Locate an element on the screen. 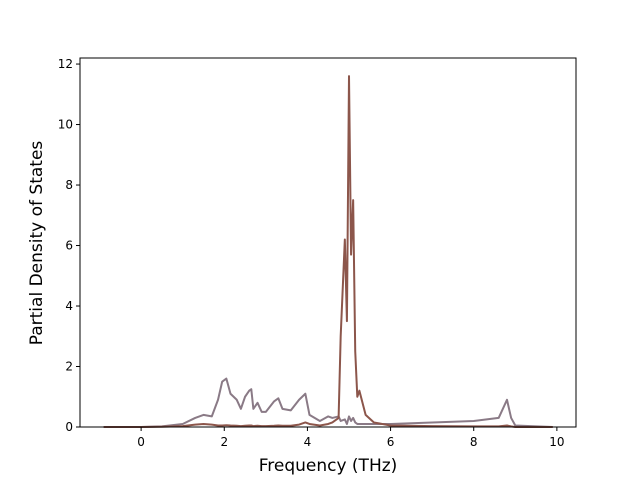  y-tick-label: 10 is located at coordinates (65, 125).